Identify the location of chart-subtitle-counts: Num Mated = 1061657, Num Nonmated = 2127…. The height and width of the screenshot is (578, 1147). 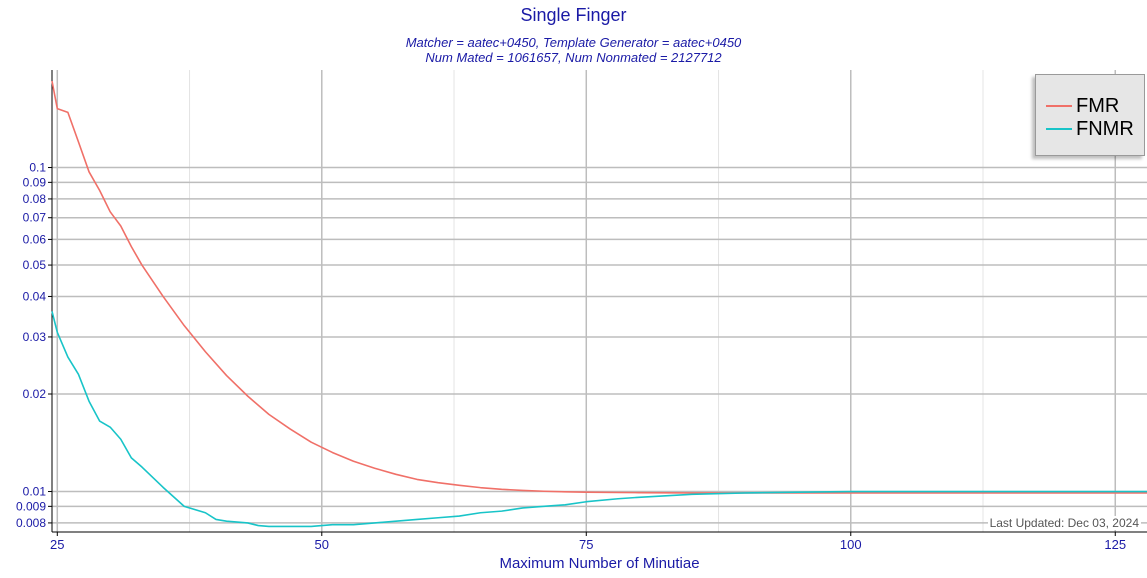
(573, 57).